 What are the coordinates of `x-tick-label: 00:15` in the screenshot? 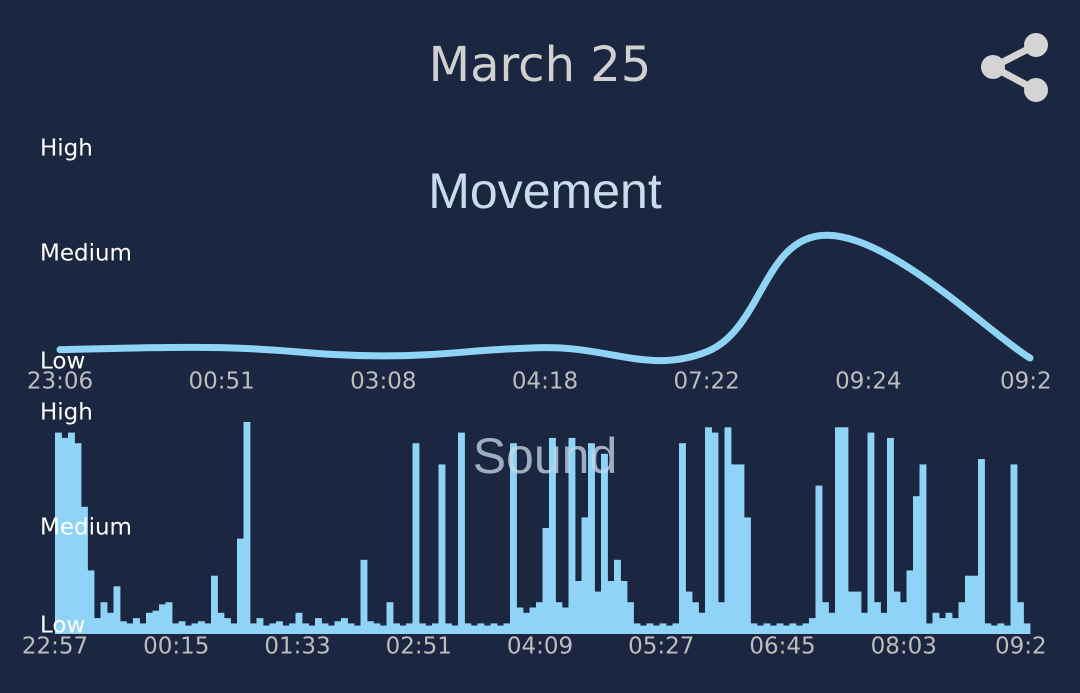 It's located at (176, 647).